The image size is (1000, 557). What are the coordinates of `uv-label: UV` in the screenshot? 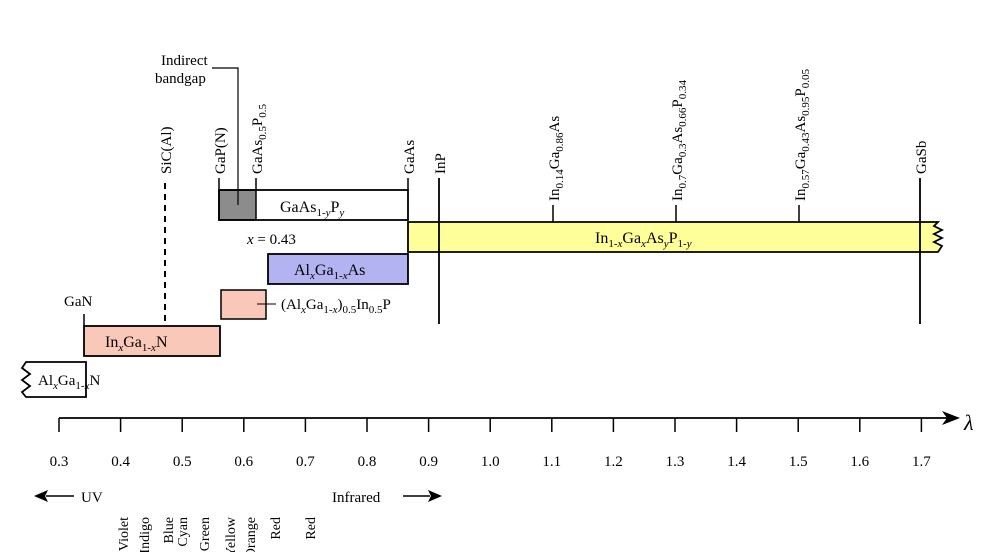 It's located at (92, 498).